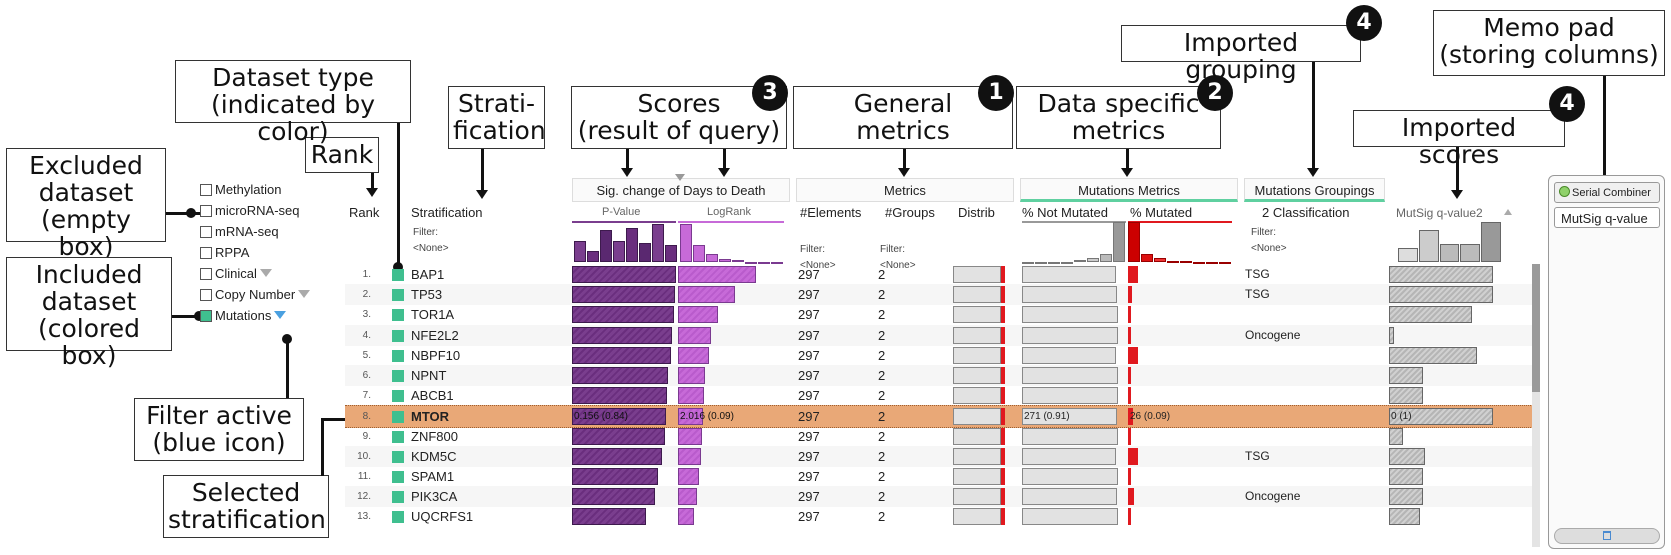  Describe the element at coordinates (1129, 190) in the screenshot. I see `group-header-mutations-metrics: Mutations Metrics` at that location.